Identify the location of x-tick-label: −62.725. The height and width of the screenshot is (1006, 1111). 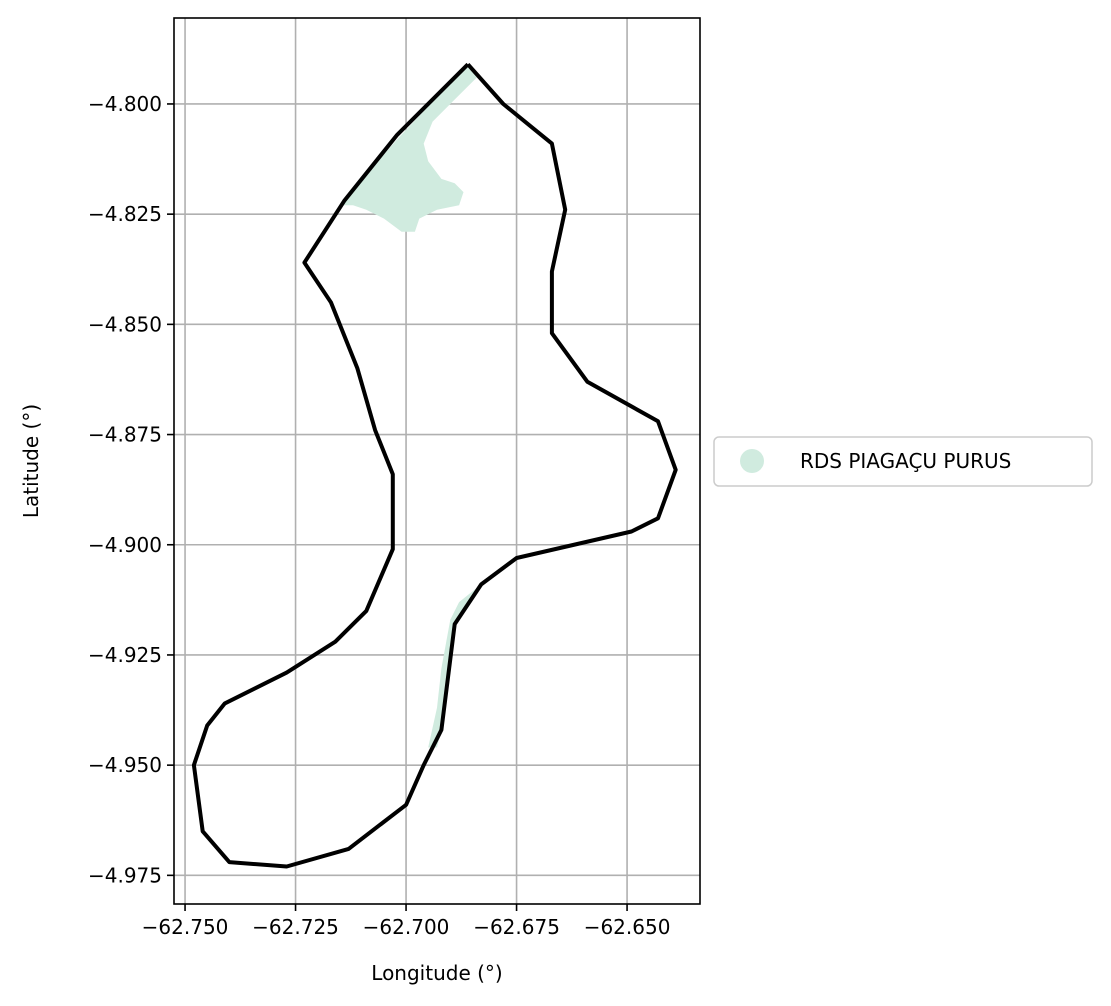
(295, 927).